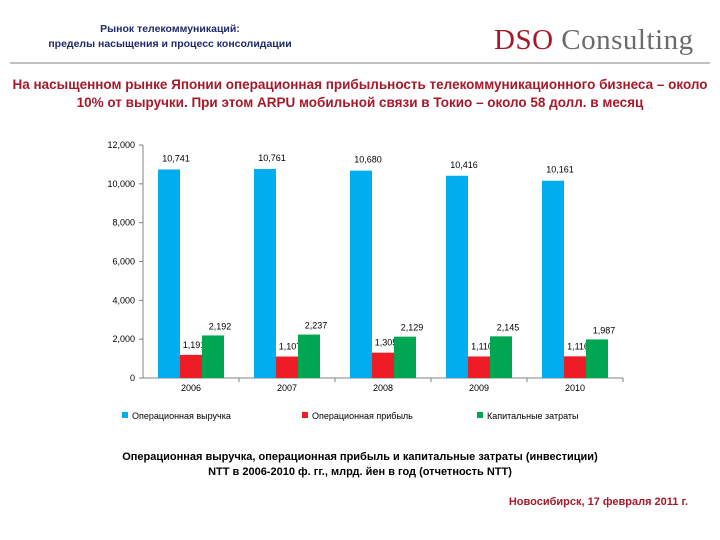 This screenshot has height=540, width=720. I want to click on legend-label-1: Операционная выручка, so click(181, 416).